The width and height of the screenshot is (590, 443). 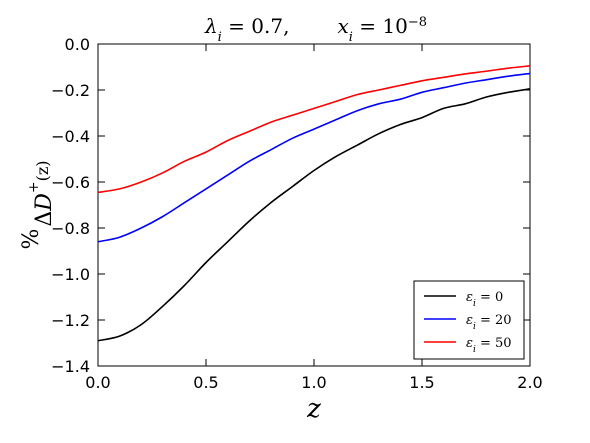 I want to click on y-axis-title-prefix: %, so click(x=31, y=239).